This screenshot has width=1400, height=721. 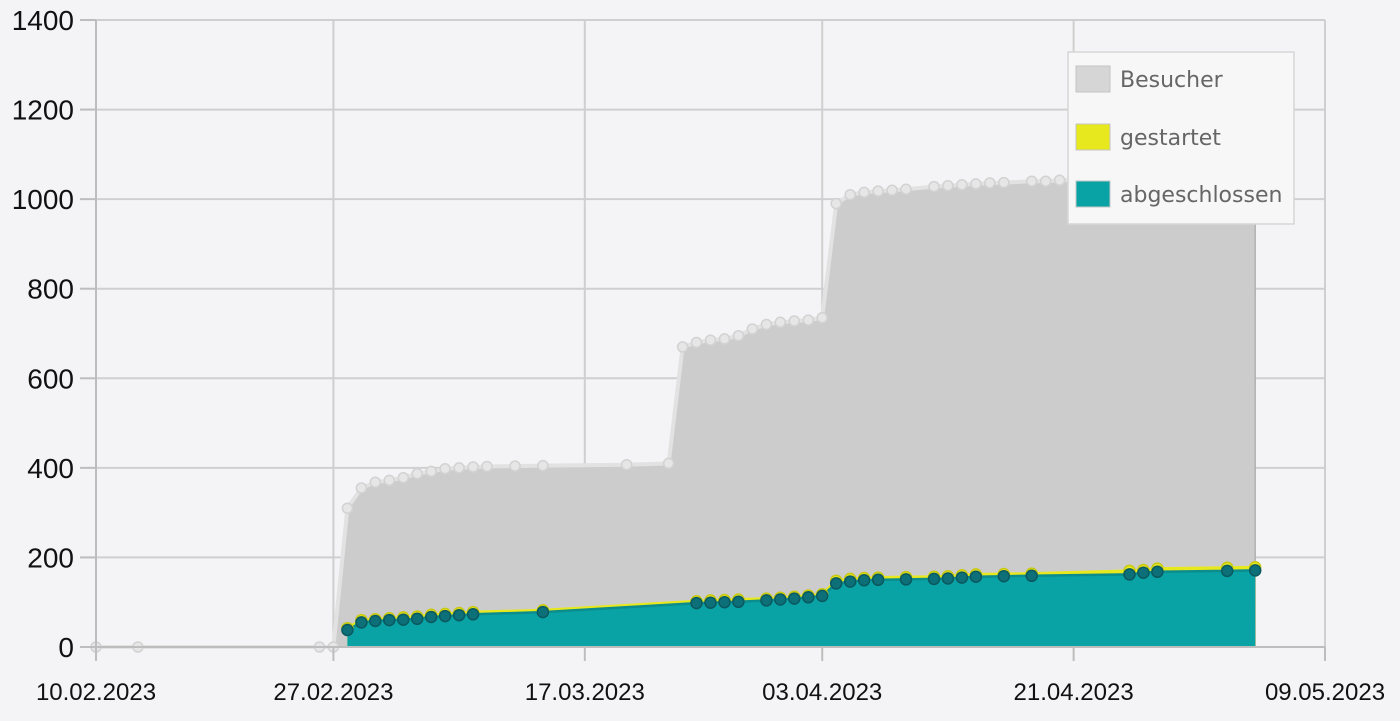 What do you see at coordinates (1074, 692) in the screenshot?
I see `x-tick-label: 21.04.2023` at bounding box center [1074, 692].